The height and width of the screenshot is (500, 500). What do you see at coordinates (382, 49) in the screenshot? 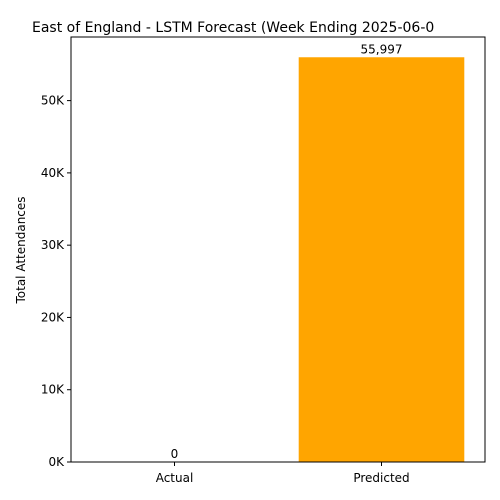
I see `bar-value-label: 55,997` at bounding box center [382, 49].